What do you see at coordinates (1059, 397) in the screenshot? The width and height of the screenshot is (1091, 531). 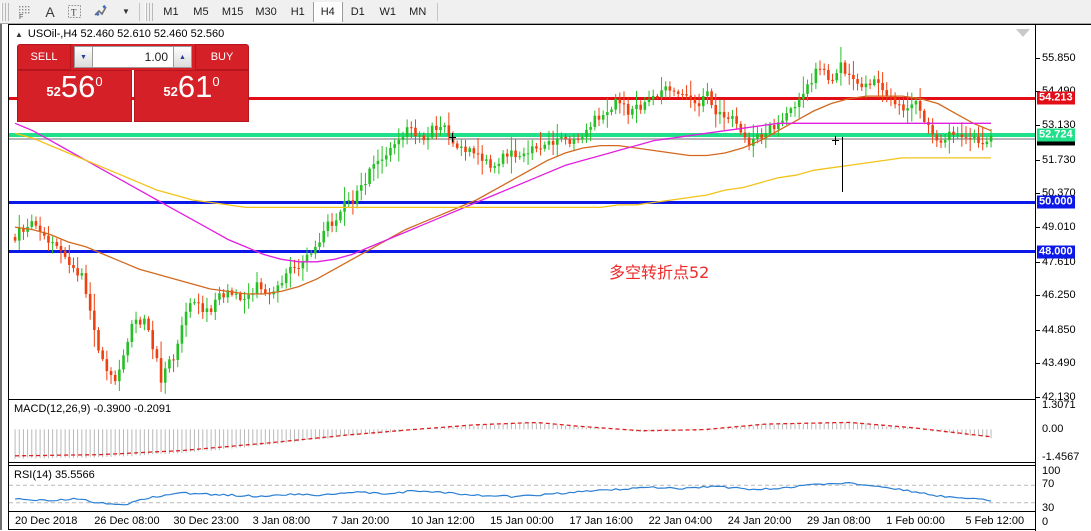 I see `price-tick-label: 42.130` at bounding box center [1059, 397].